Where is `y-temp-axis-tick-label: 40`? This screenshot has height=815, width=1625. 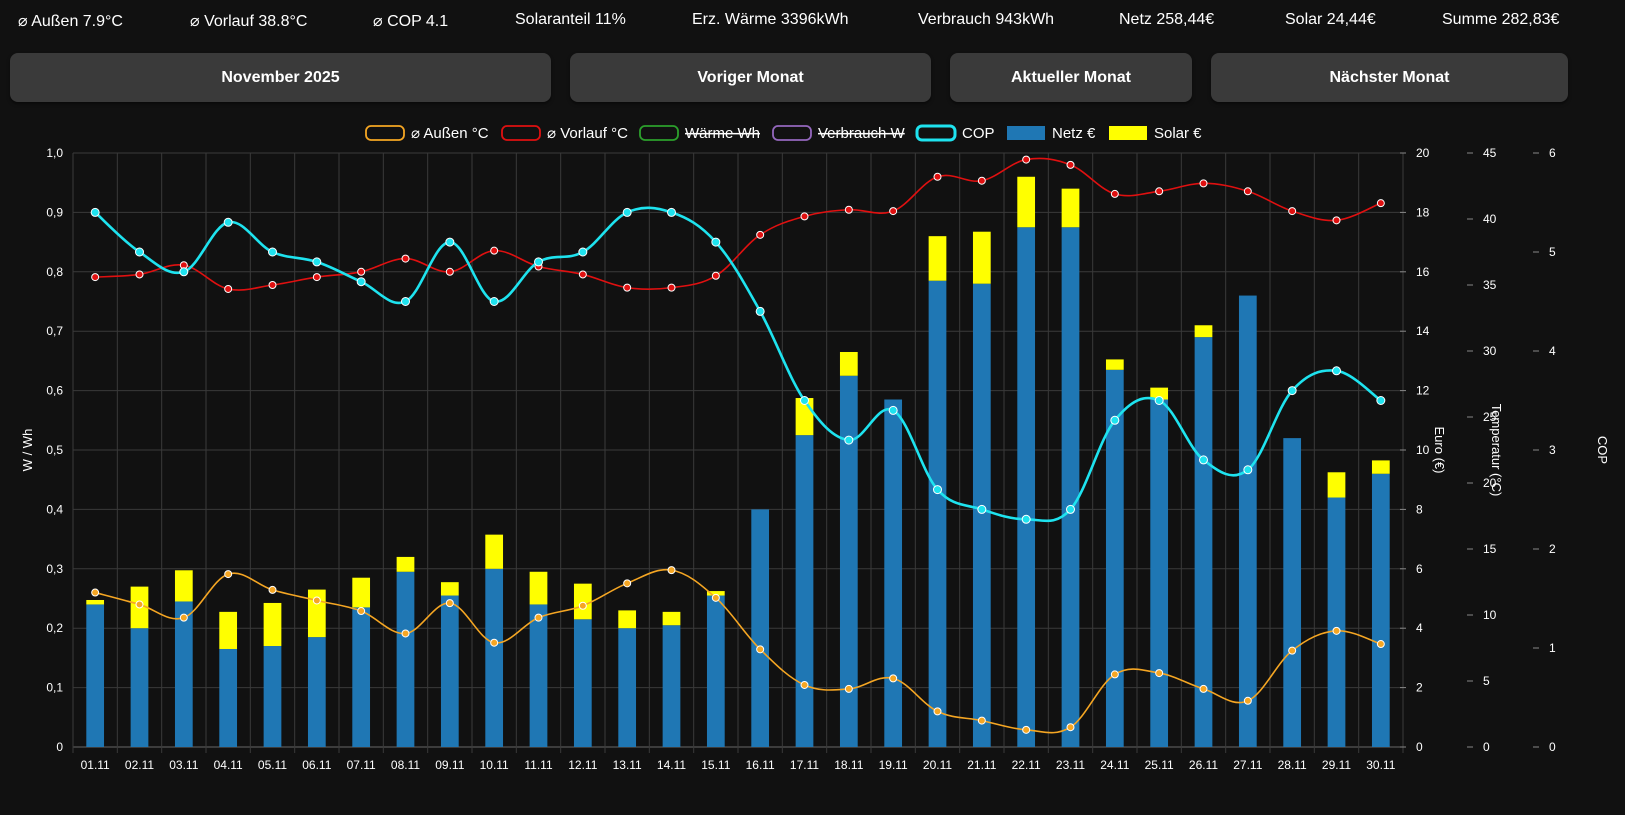 y-temp-axis-tick-label: 40 is located at coordinates (1490, 219).